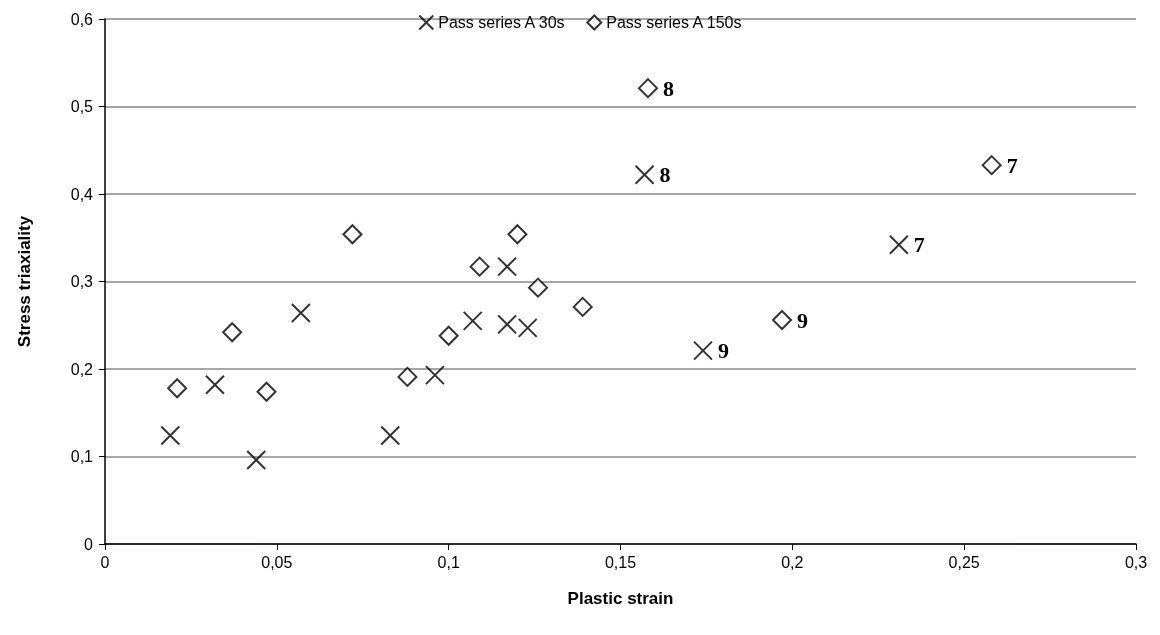  What do you see at coordinates (82, 194) in the screenshot?
I see `y-tick-label: 0,4` at bounding box center [82, 194].